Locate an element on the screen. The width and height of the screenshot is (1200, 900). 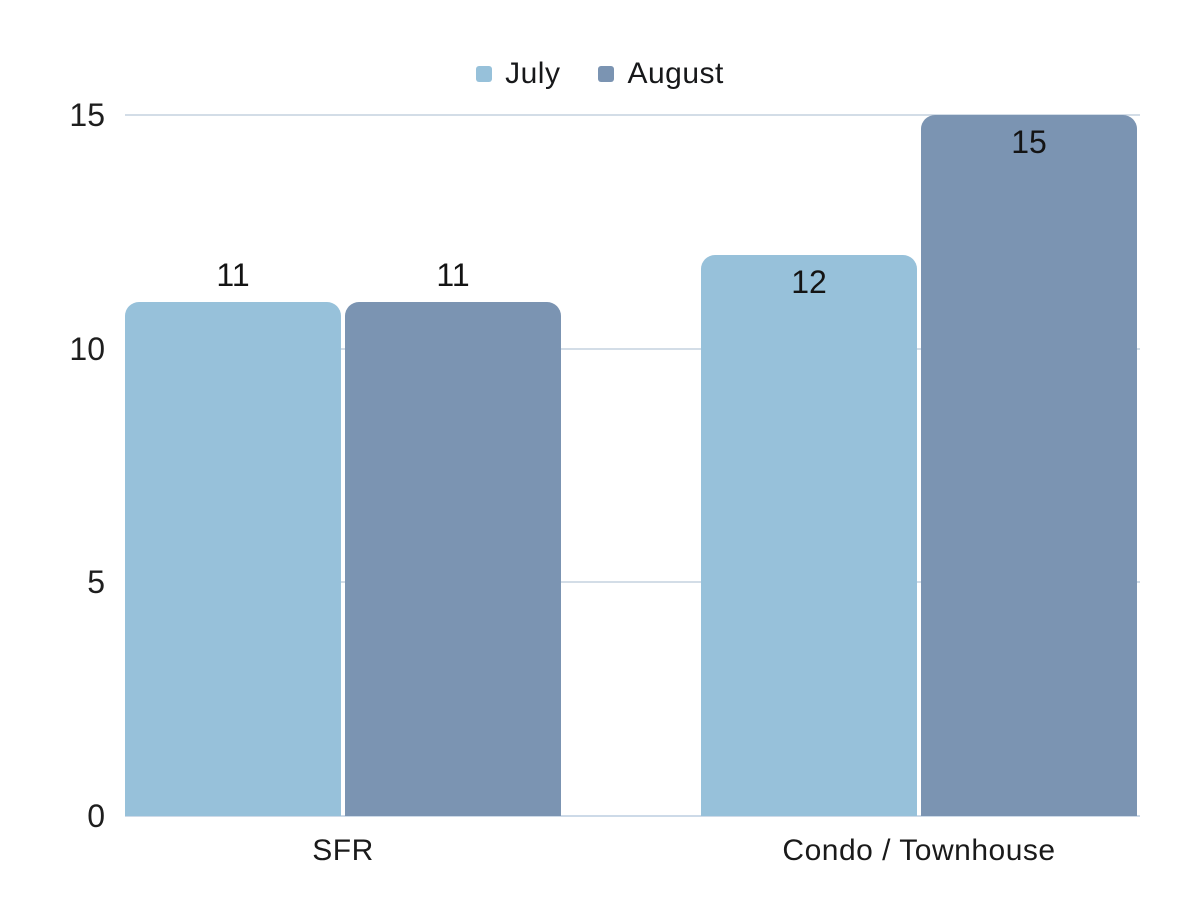
legend-item-july: July is located at coordinates (518, 74).